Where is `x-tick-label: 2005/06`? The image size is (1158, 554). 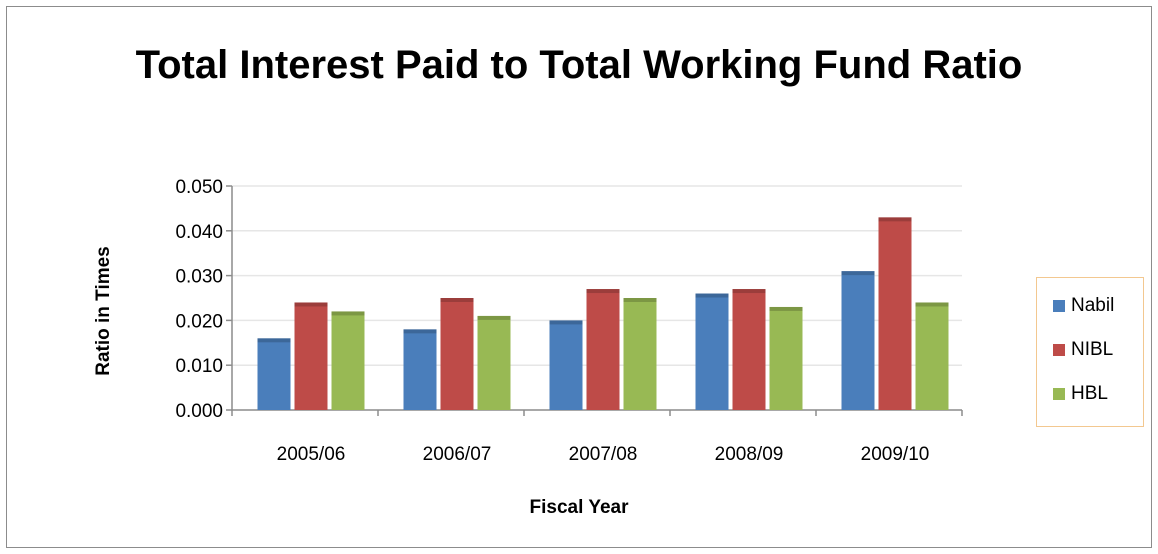 x-tick-label: 2005/06 is located at coordinates (311, 454).